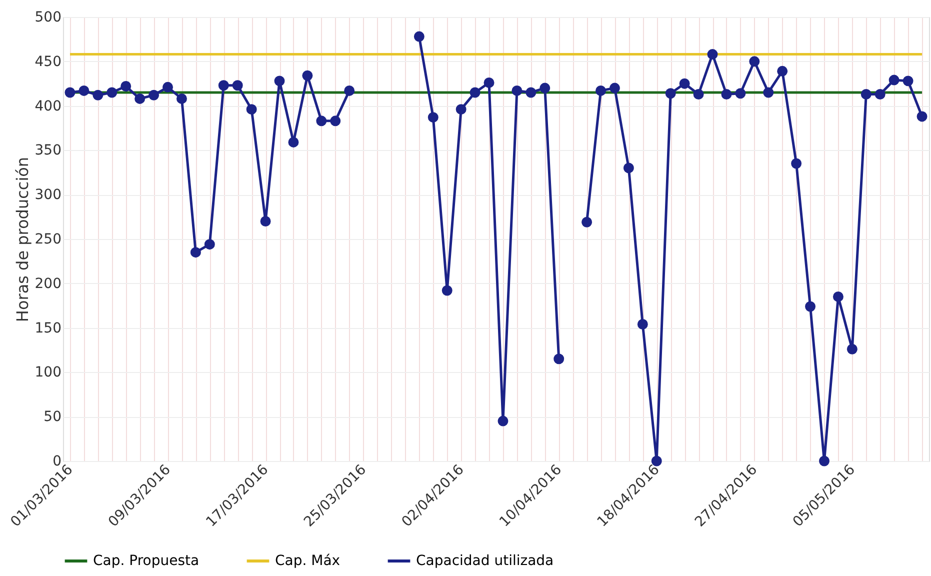 Image resolution: width=931 pixels, height=576 pixels. What do you see at coordinates (307, 561) in the screenshot?
I see `legend-label: Cap. Máx` at bounding box center [307, 561].